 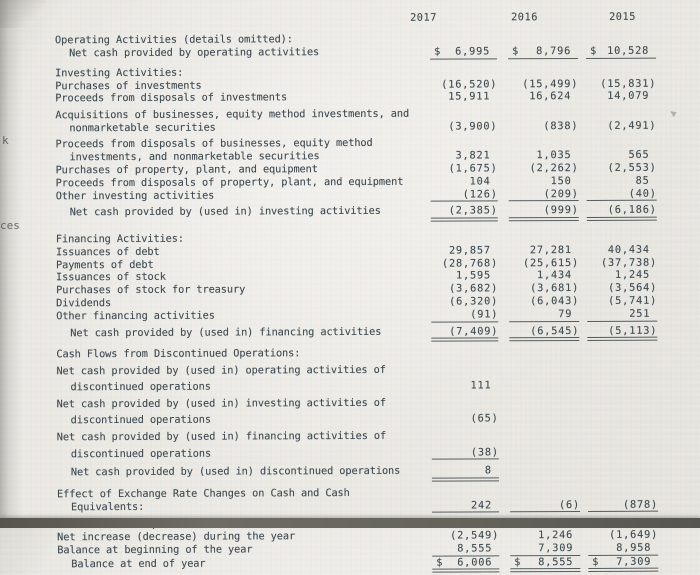 I want to click on value-text: 6,995, so click(x=476, y=51).